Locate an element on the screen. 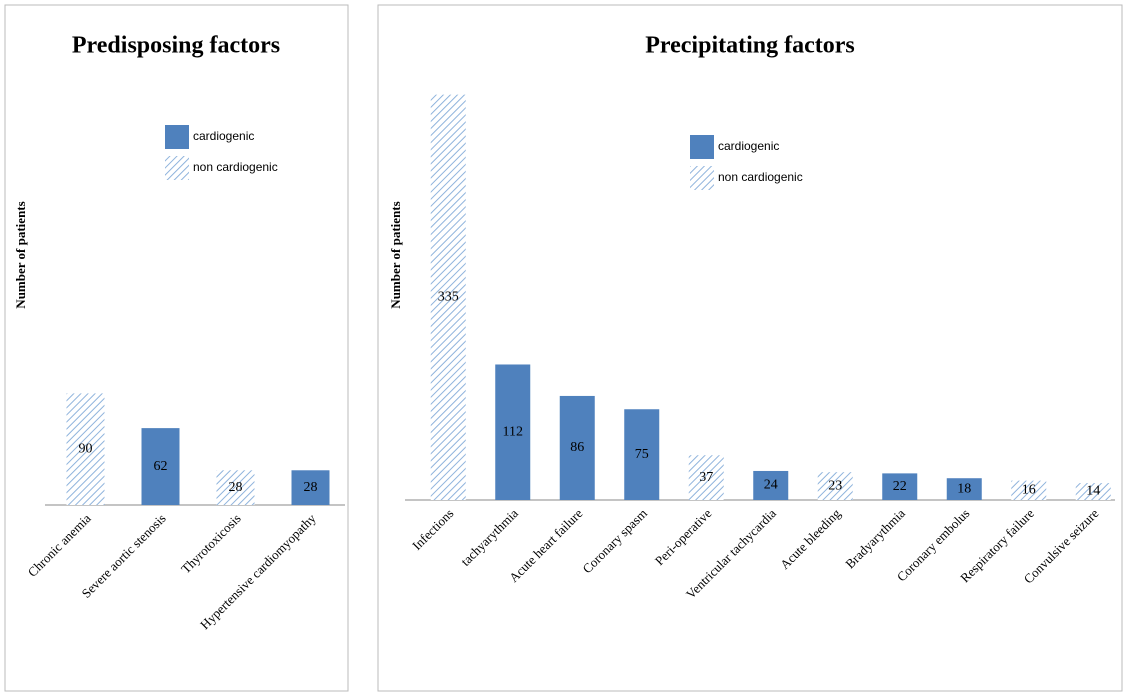 This screenshot has width=1127, height=696. x-tick-label: Peri-operative is located at coordinates (683, 536).